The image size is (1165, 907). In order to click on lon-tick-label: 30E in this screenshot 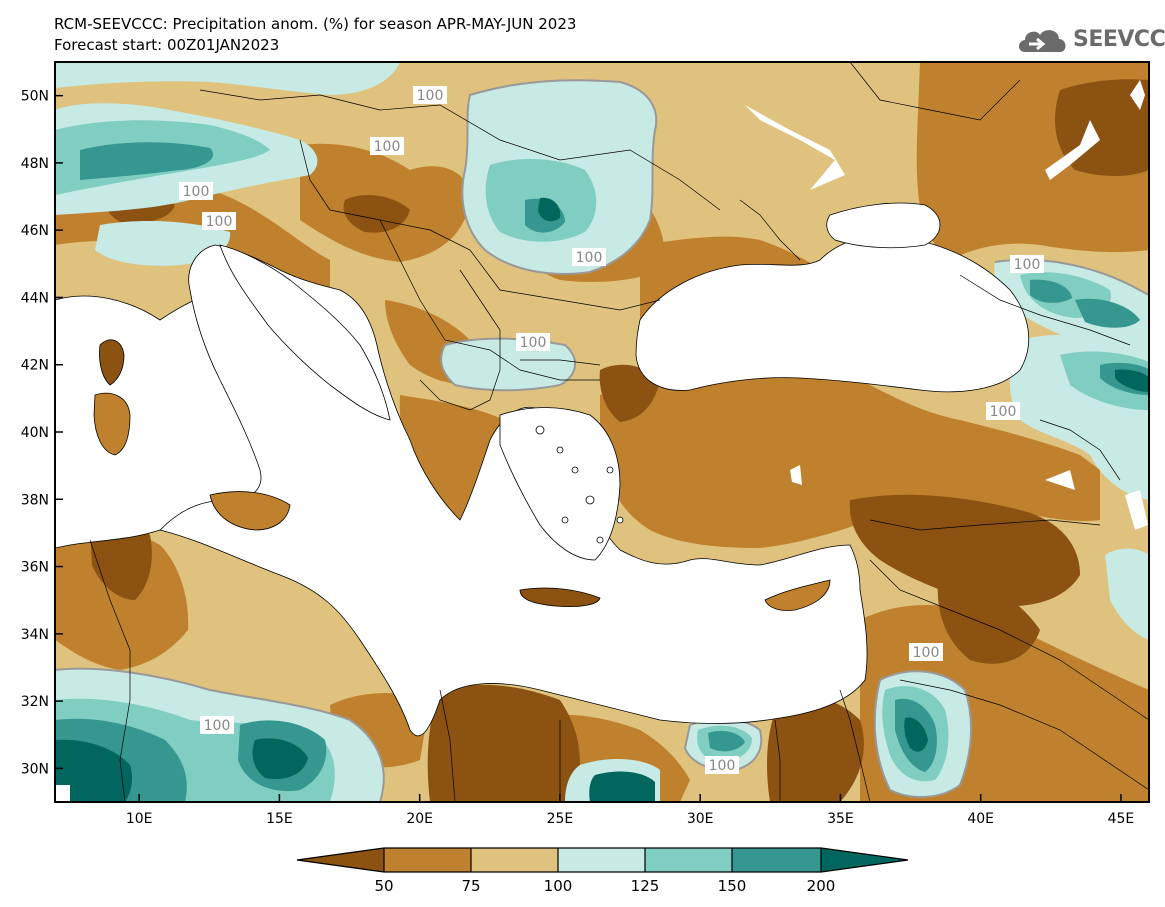, I will do `click(700, 819)`.